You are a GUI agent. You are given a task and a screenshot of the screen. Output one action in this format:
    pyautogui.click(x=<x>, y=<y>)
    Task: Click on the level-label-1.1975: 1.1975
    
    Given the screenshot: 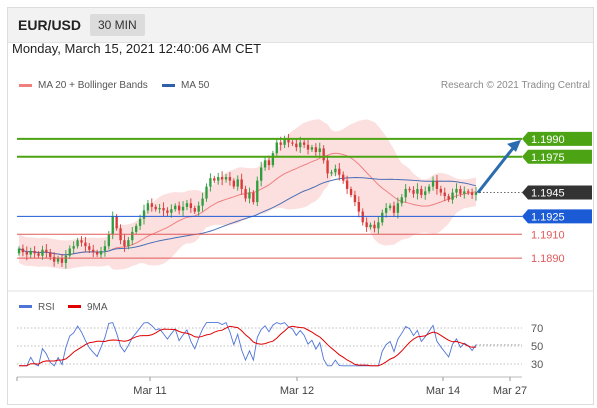 What is the action you would take?
    pyautogui.click(x=557, y=156)
    